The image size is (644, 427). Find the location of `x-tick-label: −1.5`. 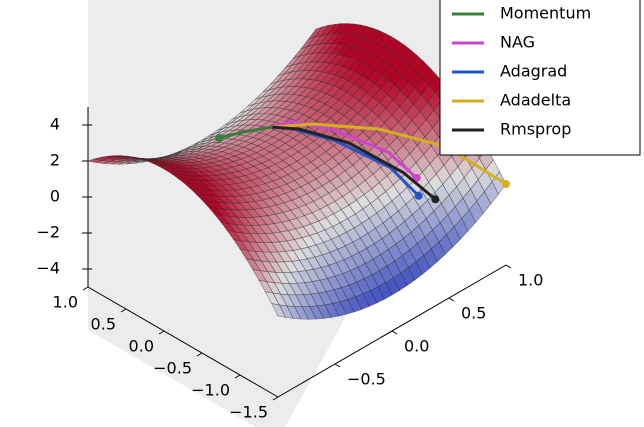

x-tick-label: −1.5 is located at coordinates (248, 412).